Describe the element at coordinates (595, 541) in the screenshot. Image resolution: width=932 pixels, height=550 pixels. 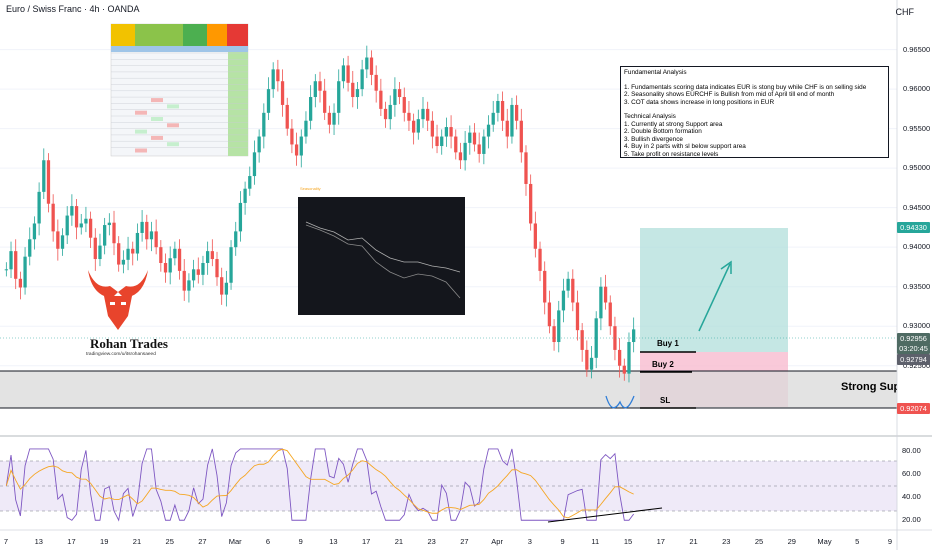
I see `date-tick-label: 11` at that location.